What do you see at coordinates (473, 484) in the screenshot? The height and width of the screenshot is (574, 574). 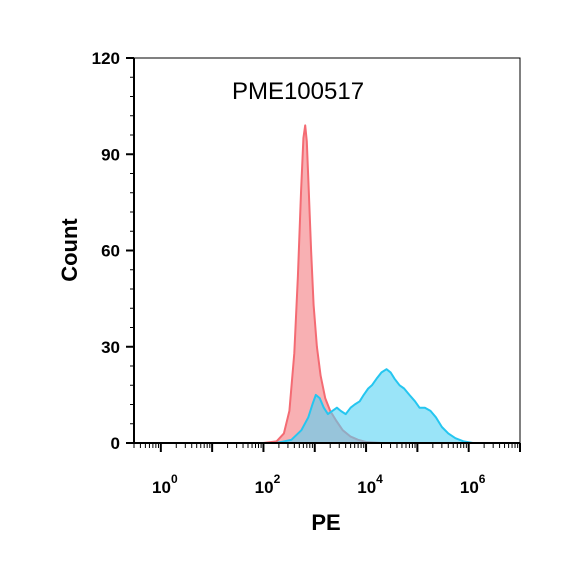 I see `x-tick-label: 10⁶` at bounding box center [473, 484].